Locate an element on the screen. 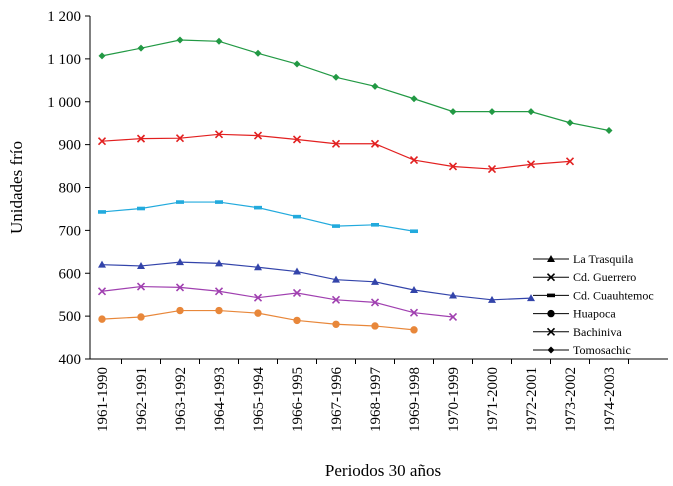 This screenshot has height=486, width=673. legend-label: Cd. Guerrero is located at coordinates (604, 277).